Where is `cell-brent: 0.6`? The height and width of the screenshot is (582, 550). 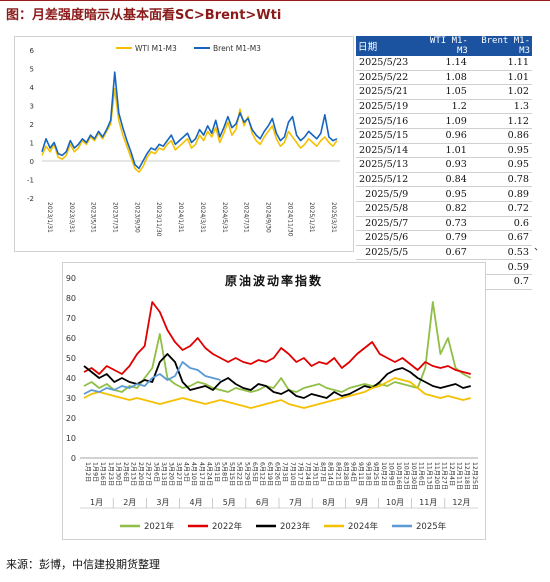
cell-brent: 0.6 is located at coordinates (500, 224).